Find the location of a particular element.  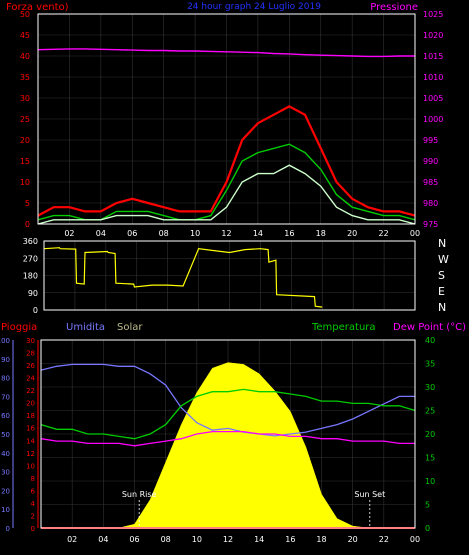

pressure-label: Pressione is located at coordinates (394, 7).